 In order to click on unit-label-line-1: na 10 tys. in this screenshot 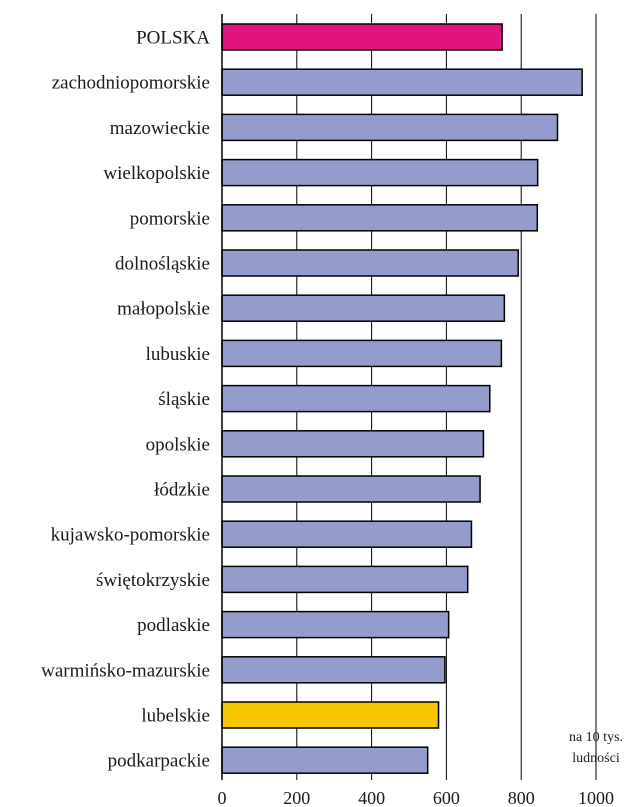, I will do `click(596, 737)`.